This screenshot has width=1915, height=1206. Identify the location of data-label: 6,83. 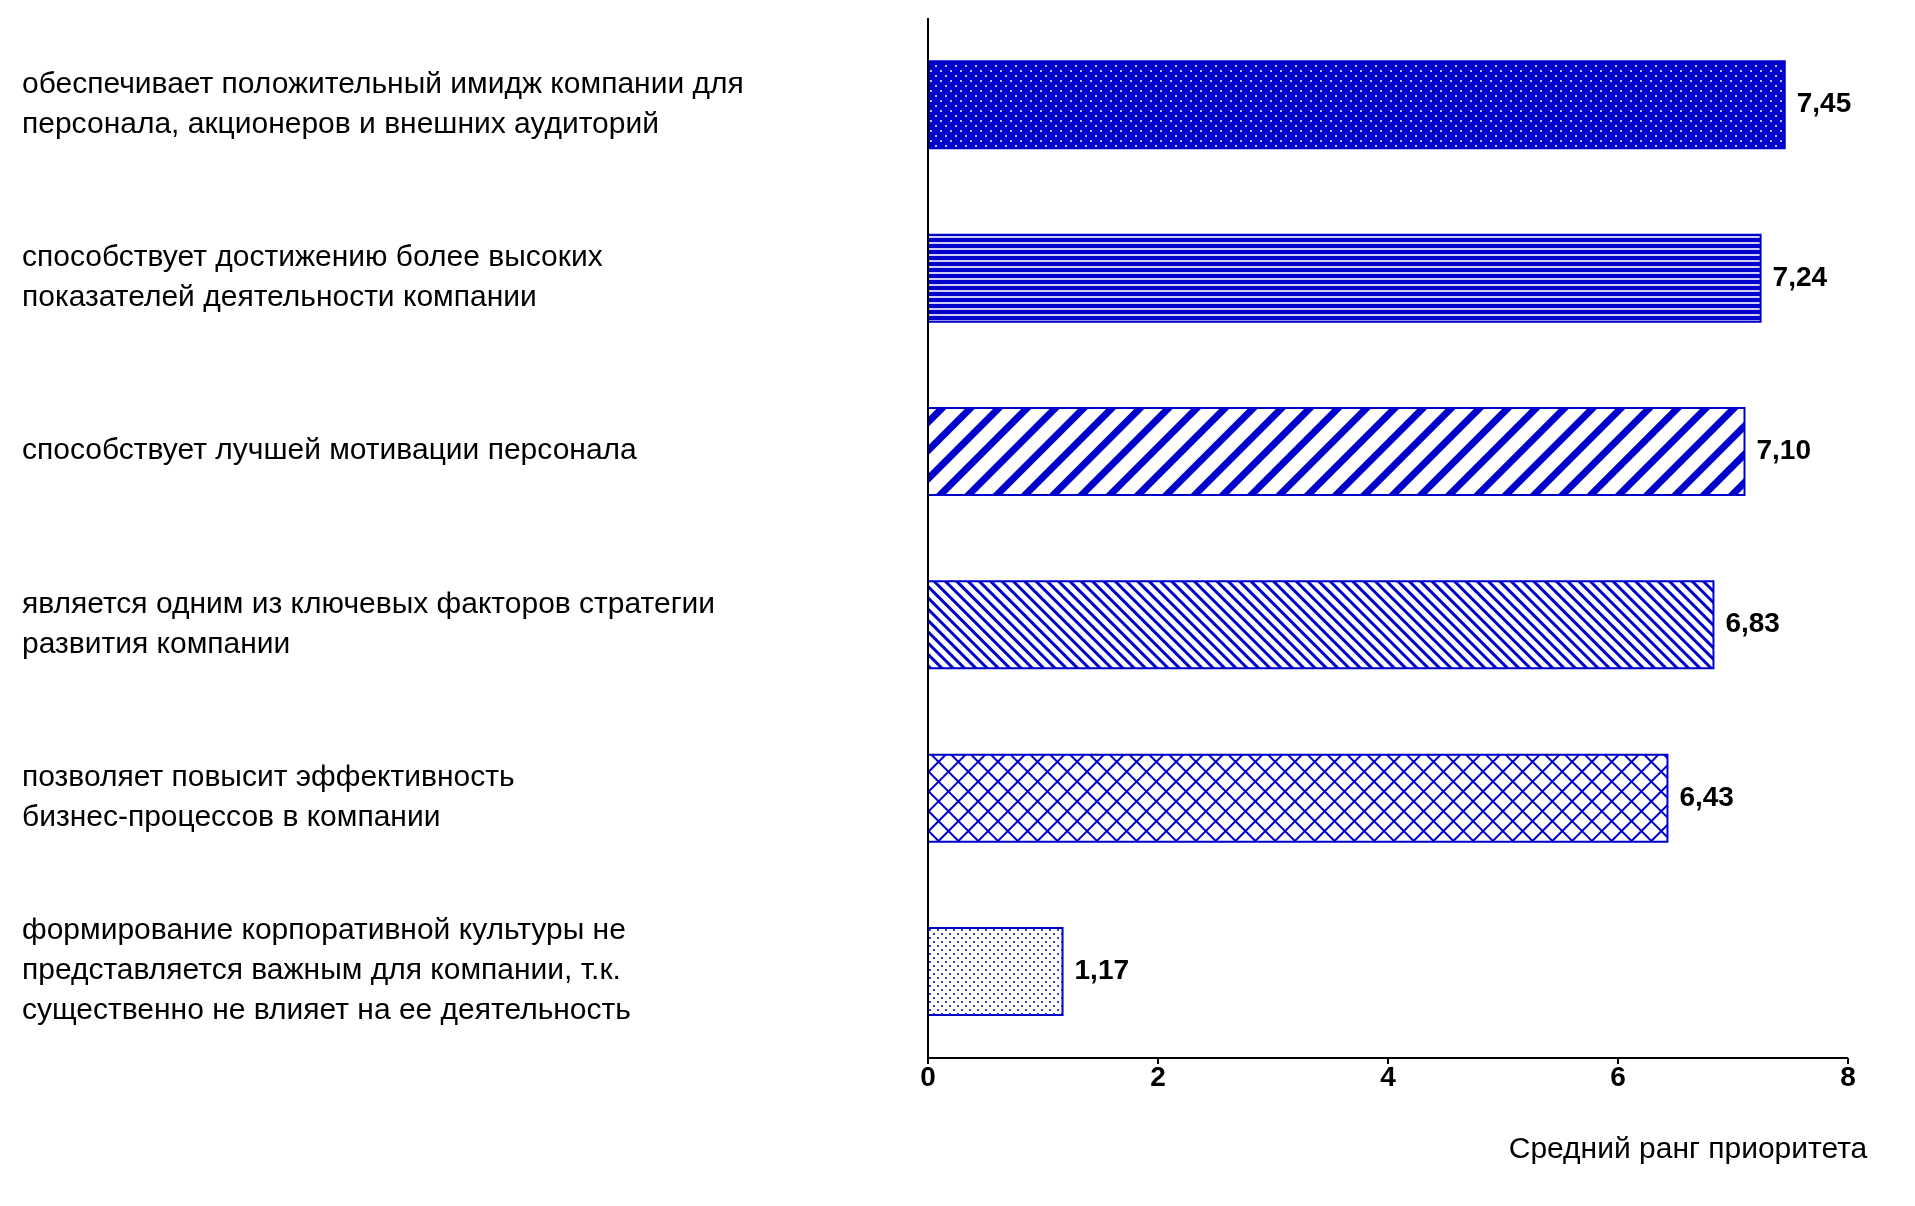
(1752, 623).